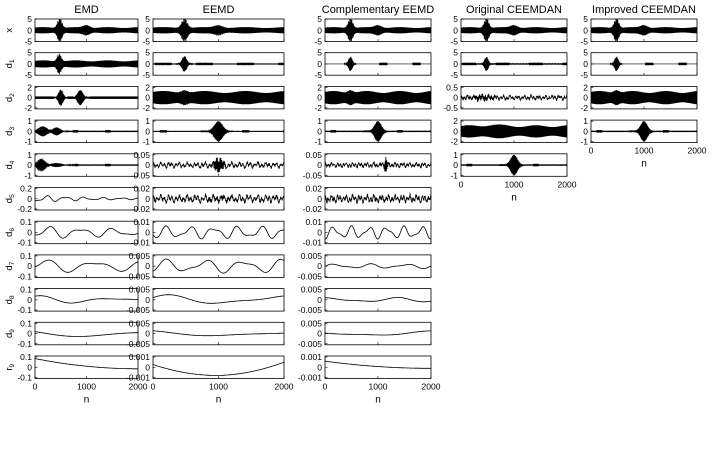 Image resolution: width=720 pixels, height=451 pixels. Describe the element at coordinates (12, 196) in the screenshot. I see `y-axis-label-subscript: 5` at that location.